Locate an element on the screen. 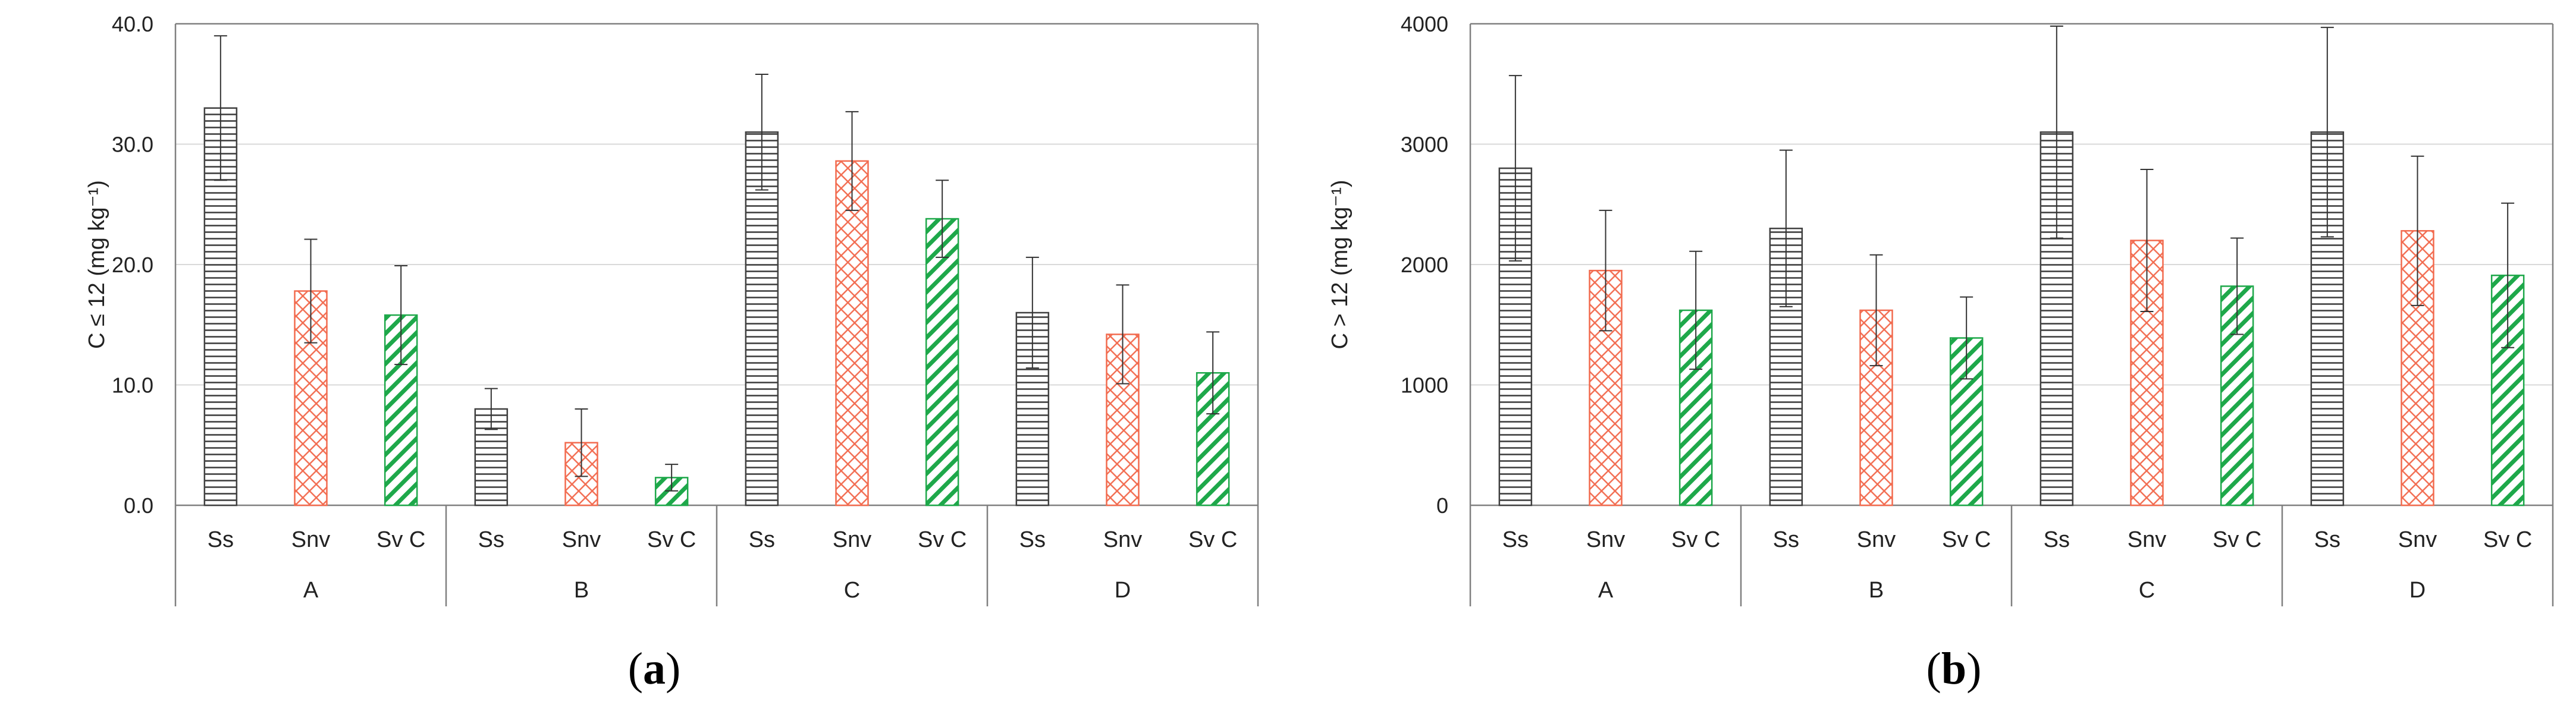 The width and height of the screenshot is (2576, 708). bar-B-Ss is located at coordinates (491, 457).